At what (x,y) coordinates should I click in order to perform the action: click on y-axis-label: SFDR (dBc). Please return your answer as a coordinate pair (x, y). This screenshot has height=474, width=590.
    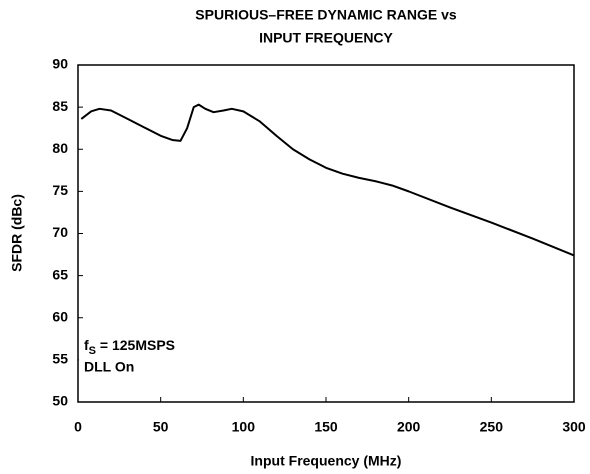
    Looking at the image, I should click on (17, 233).